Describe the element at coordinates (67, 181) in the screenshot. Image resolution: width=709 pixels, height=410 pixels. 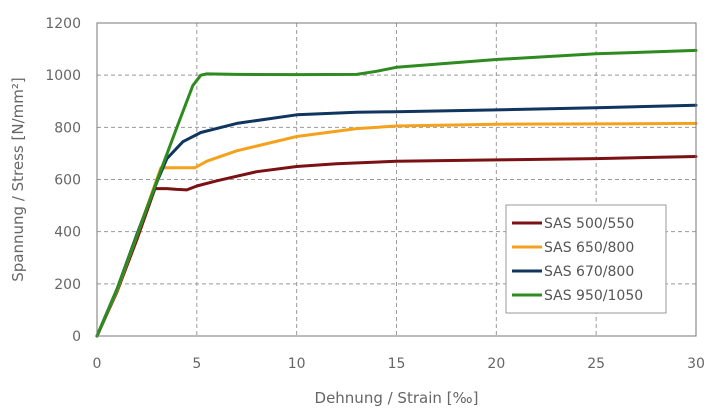
I see `y-tick-label: 600` at that location.